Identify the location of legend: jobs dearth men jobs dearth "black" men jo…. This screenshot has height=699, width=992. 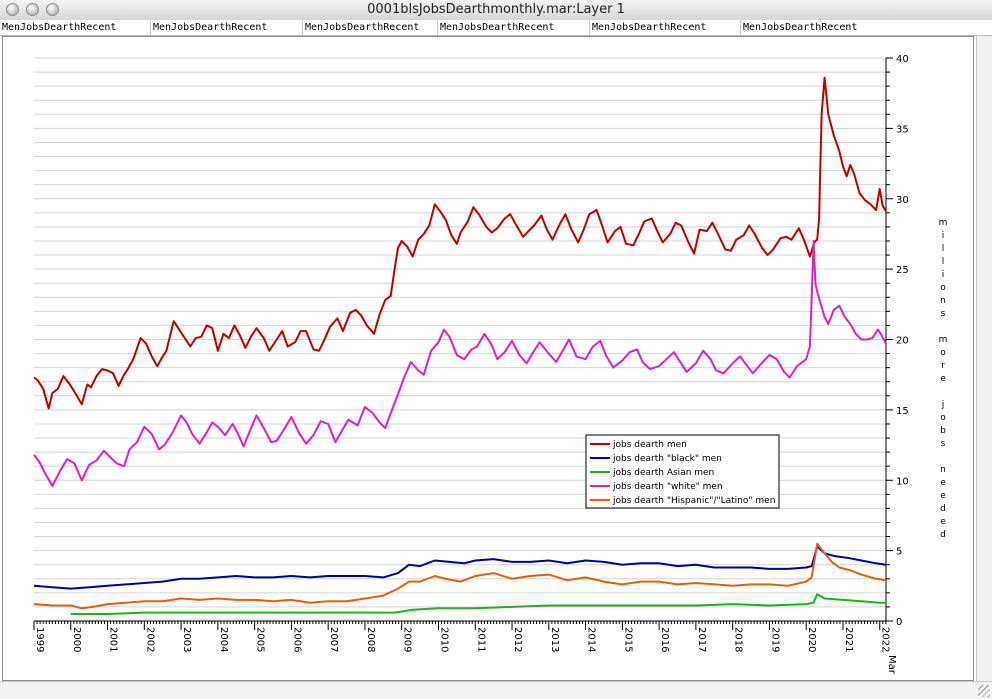
(682, 471).